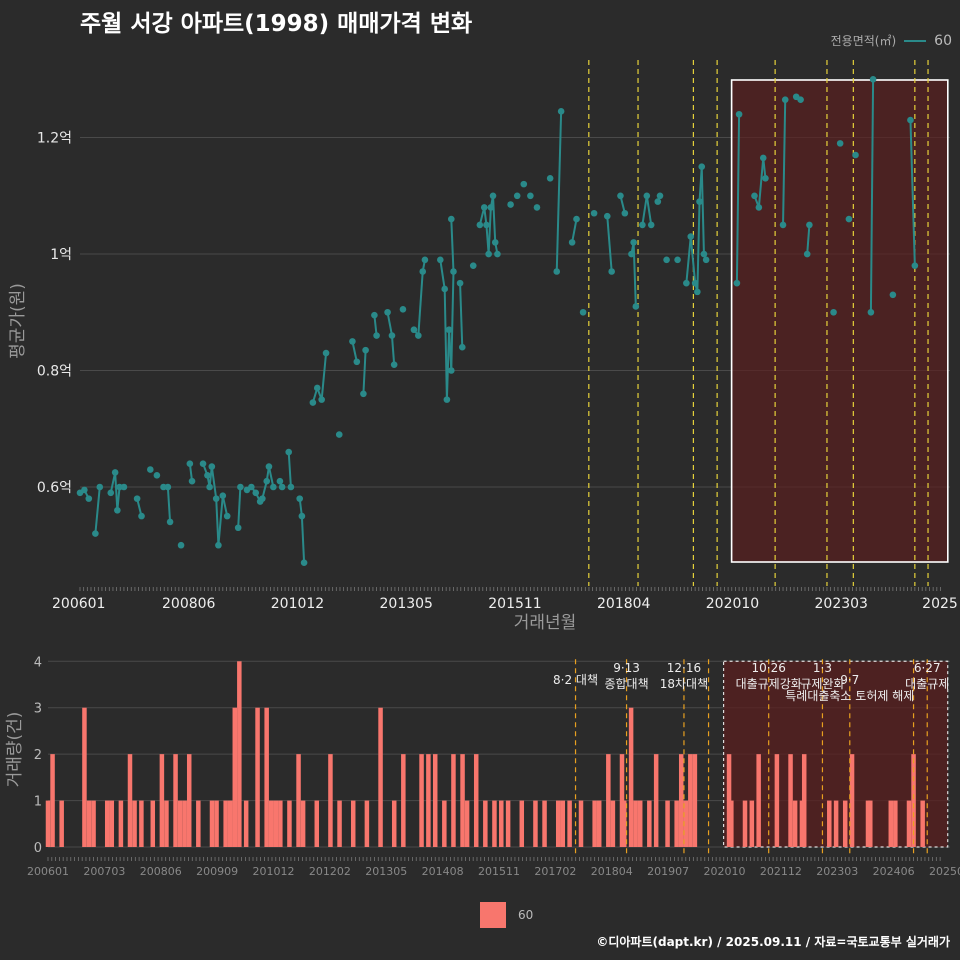 This screenshot has height=960, width=960. What do you see at coordinates (61, 255) in the screenshot?
I see `y-tick-label: 1억` at bounding box center [61, 255].